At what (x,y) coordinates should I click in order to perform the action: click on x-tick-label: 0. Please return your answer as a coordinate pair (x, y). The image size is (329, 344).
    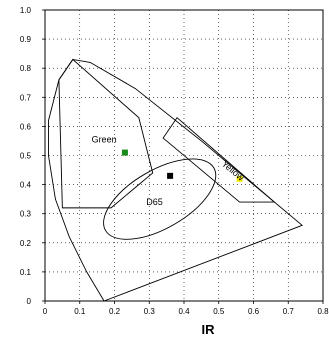
    Looking at the image, I should click on (45, 311).